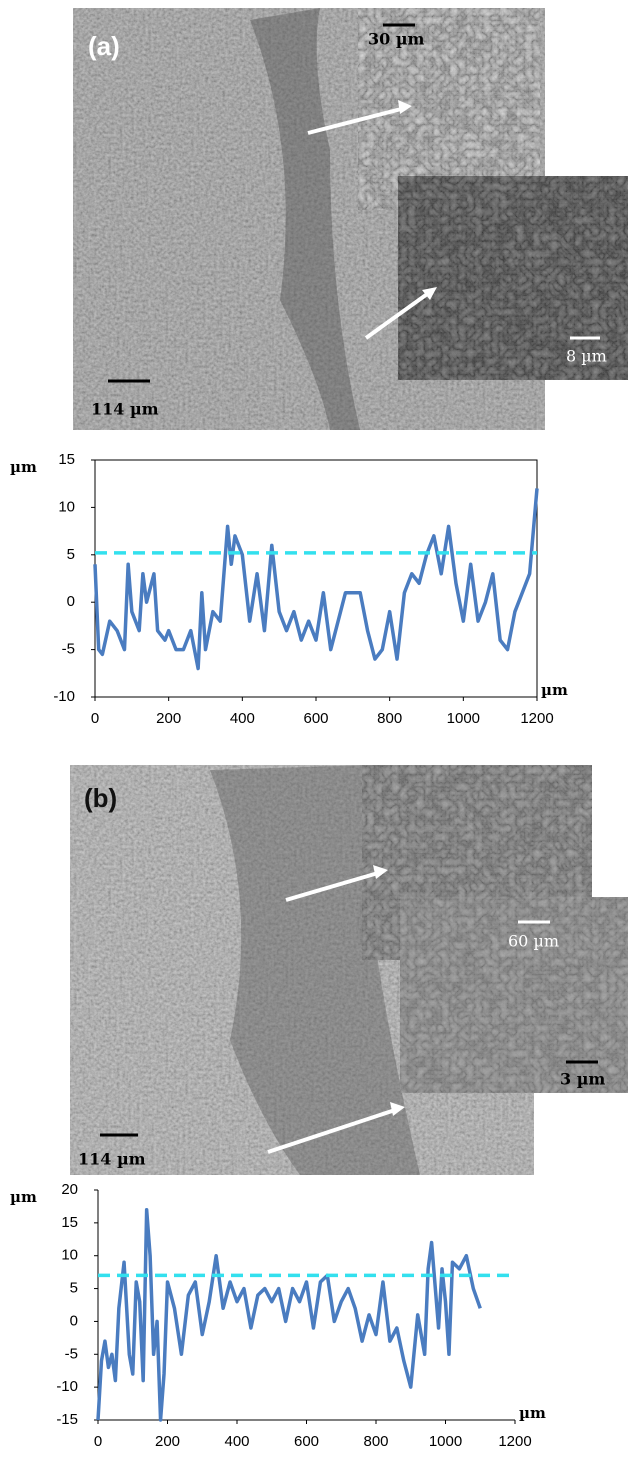  Describe the element at coordinates (396, 39) in the screenshot. I see `scale-label: 30 µm` at that location.